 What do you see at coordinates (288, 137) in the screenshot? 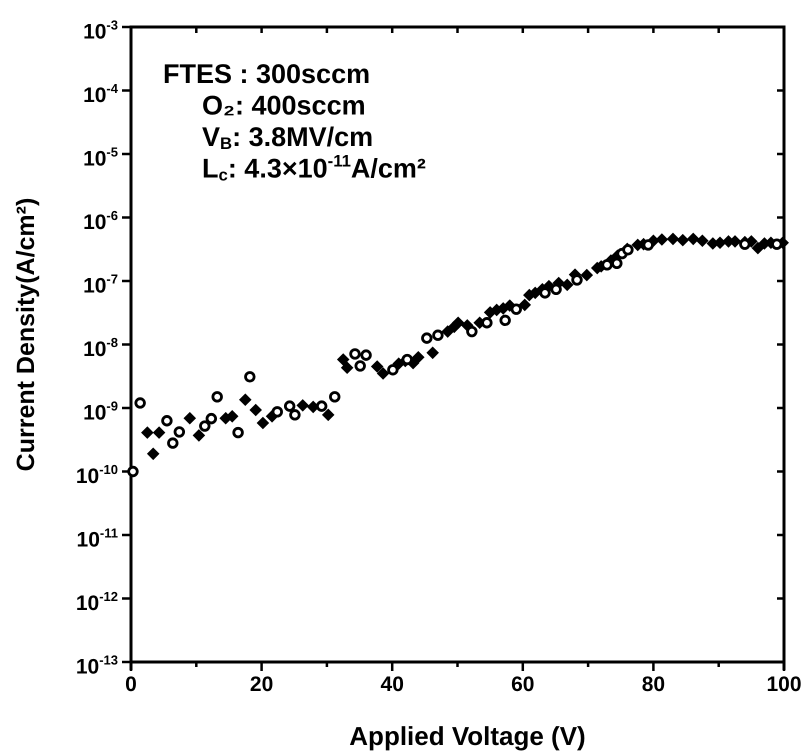
I see `annotation: V$_{B}$: 3.8MV/cm` at bounding box center [288, 137].